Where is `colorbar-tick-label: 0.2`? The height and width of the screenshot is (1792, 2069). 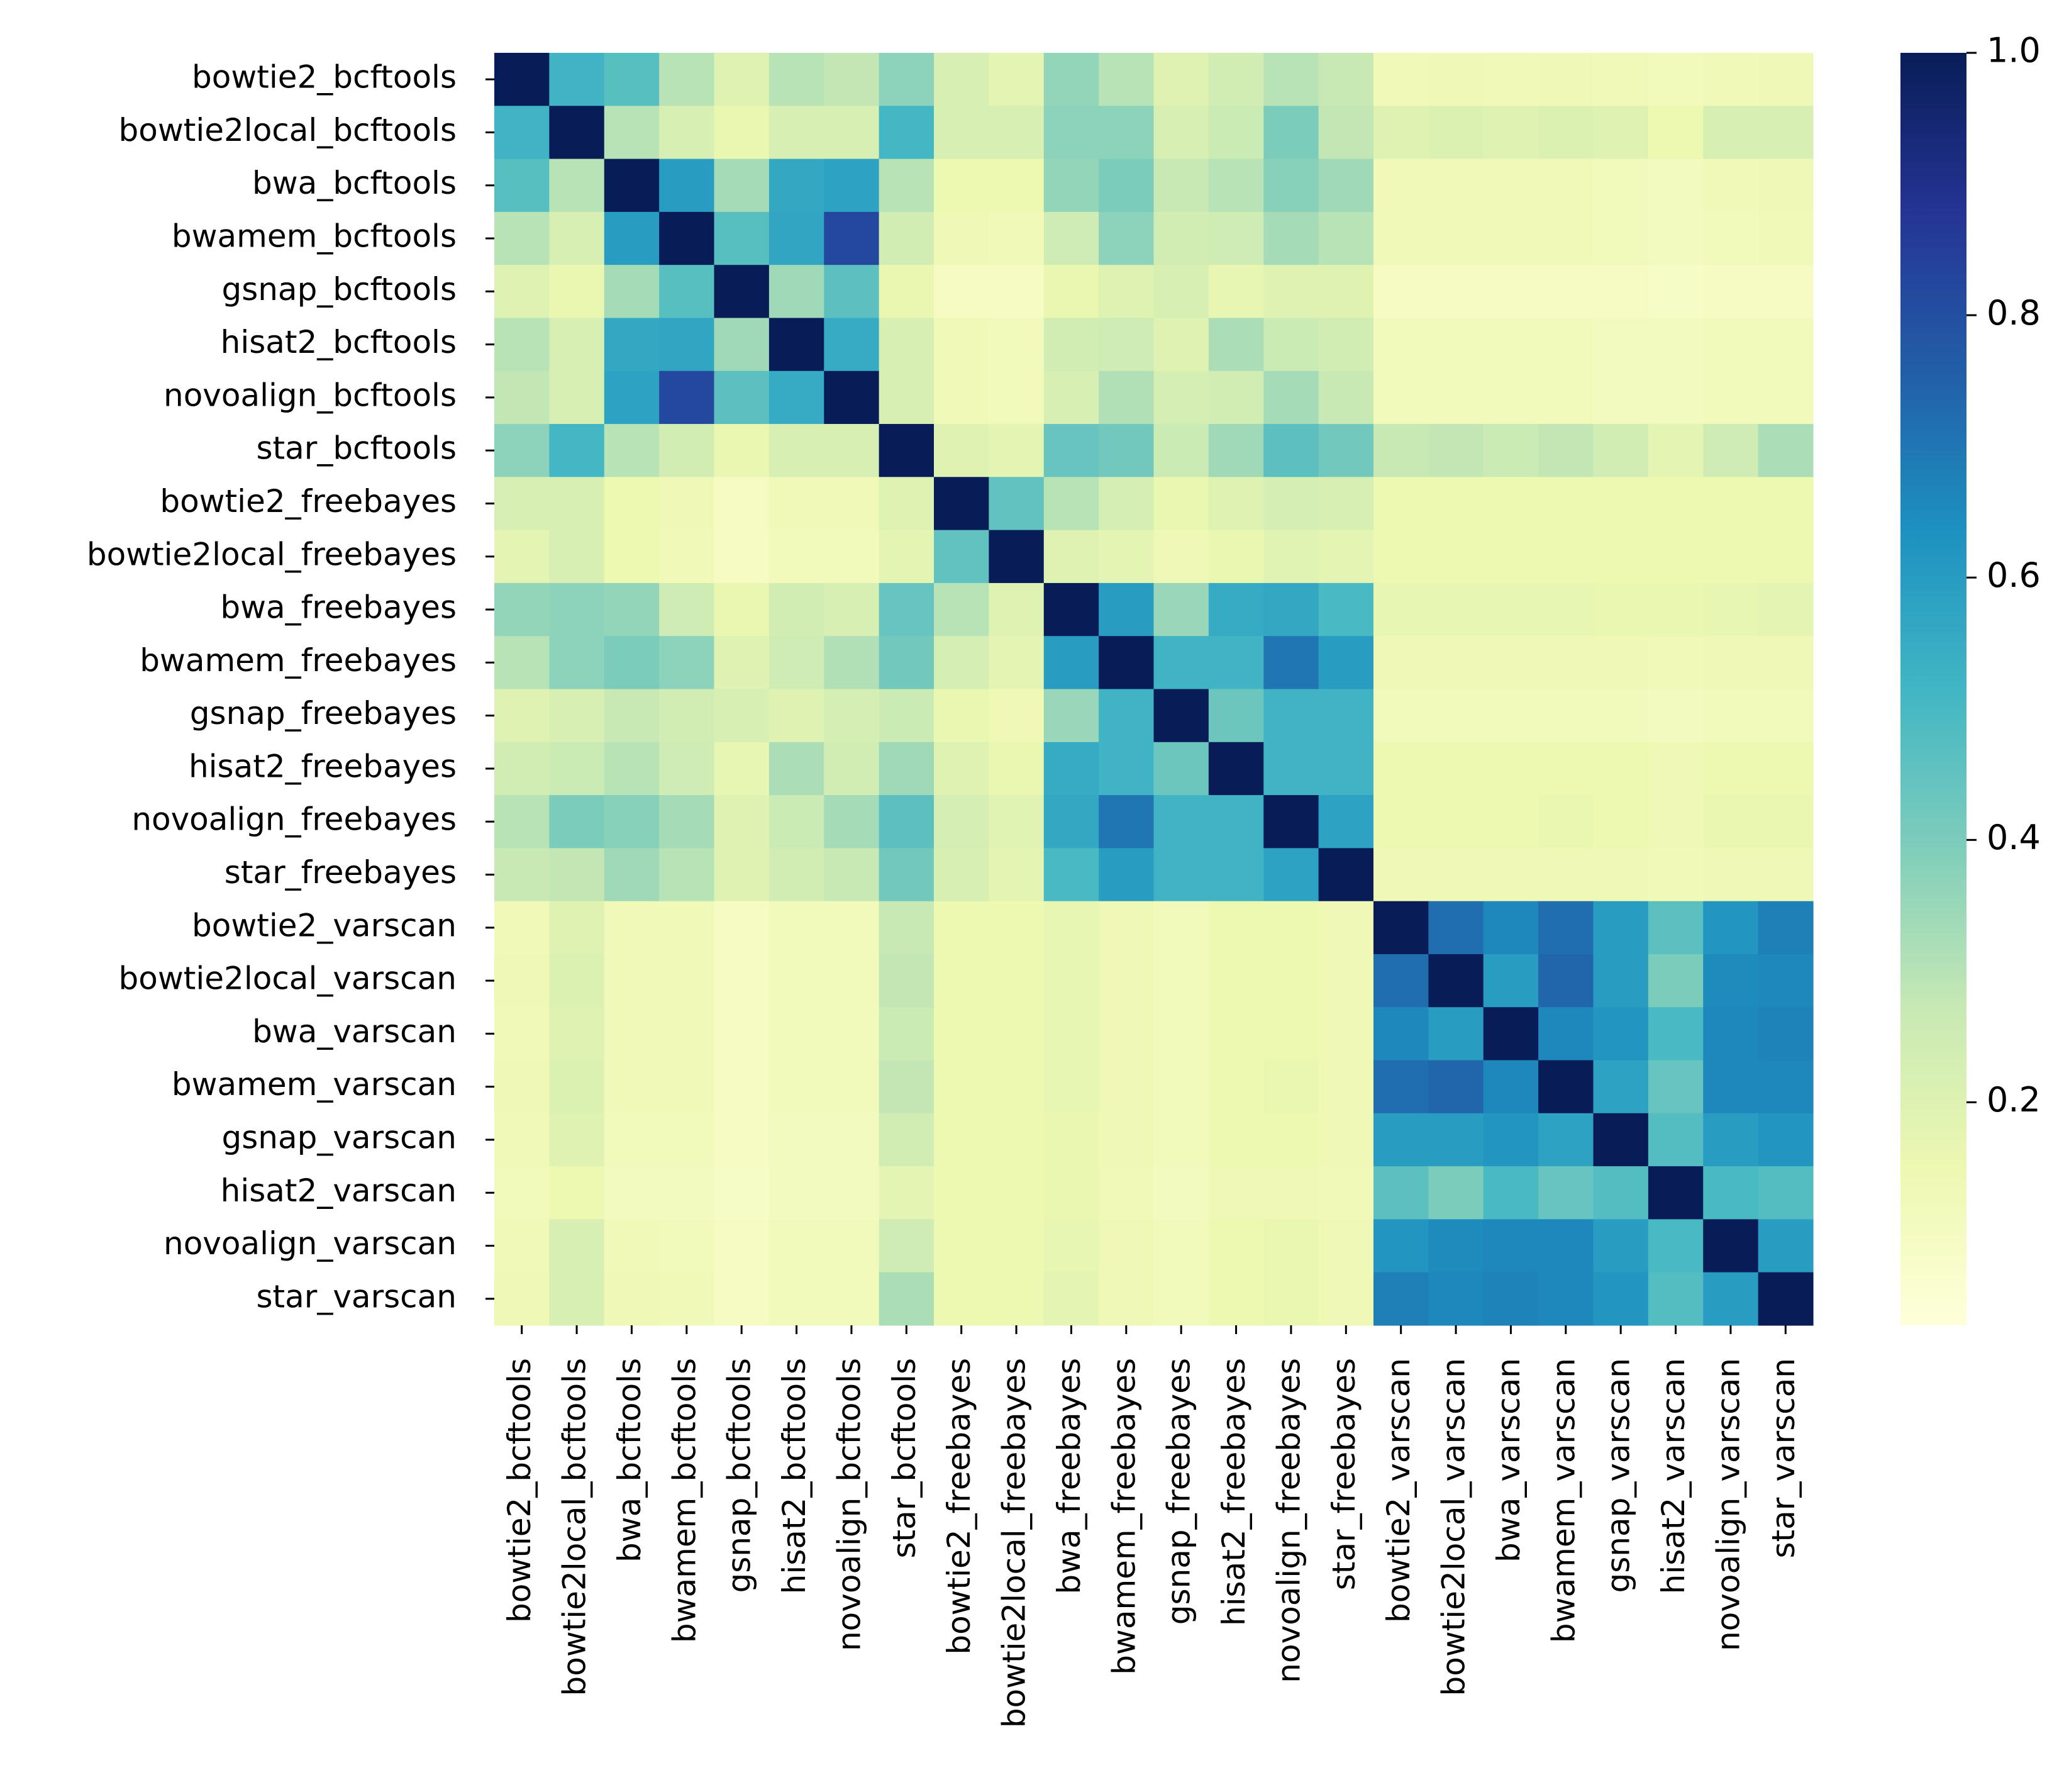 colorbar-tick-label: 0.2 is located at coordinates (2014, 1100).